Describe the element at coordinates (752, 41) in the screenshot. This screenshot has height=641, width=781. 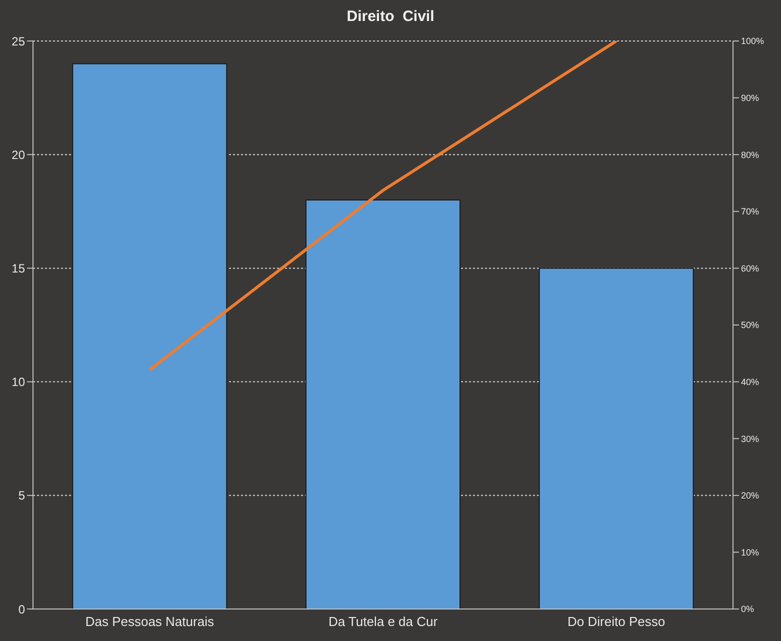
I see `y2-tick-label: 100%` at that location.